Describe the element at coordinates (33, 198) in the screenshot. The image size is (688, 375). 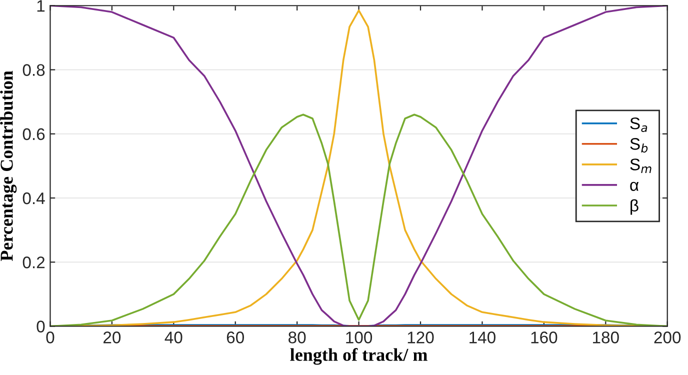
I see `y-tick-label: 0.4` at that location.